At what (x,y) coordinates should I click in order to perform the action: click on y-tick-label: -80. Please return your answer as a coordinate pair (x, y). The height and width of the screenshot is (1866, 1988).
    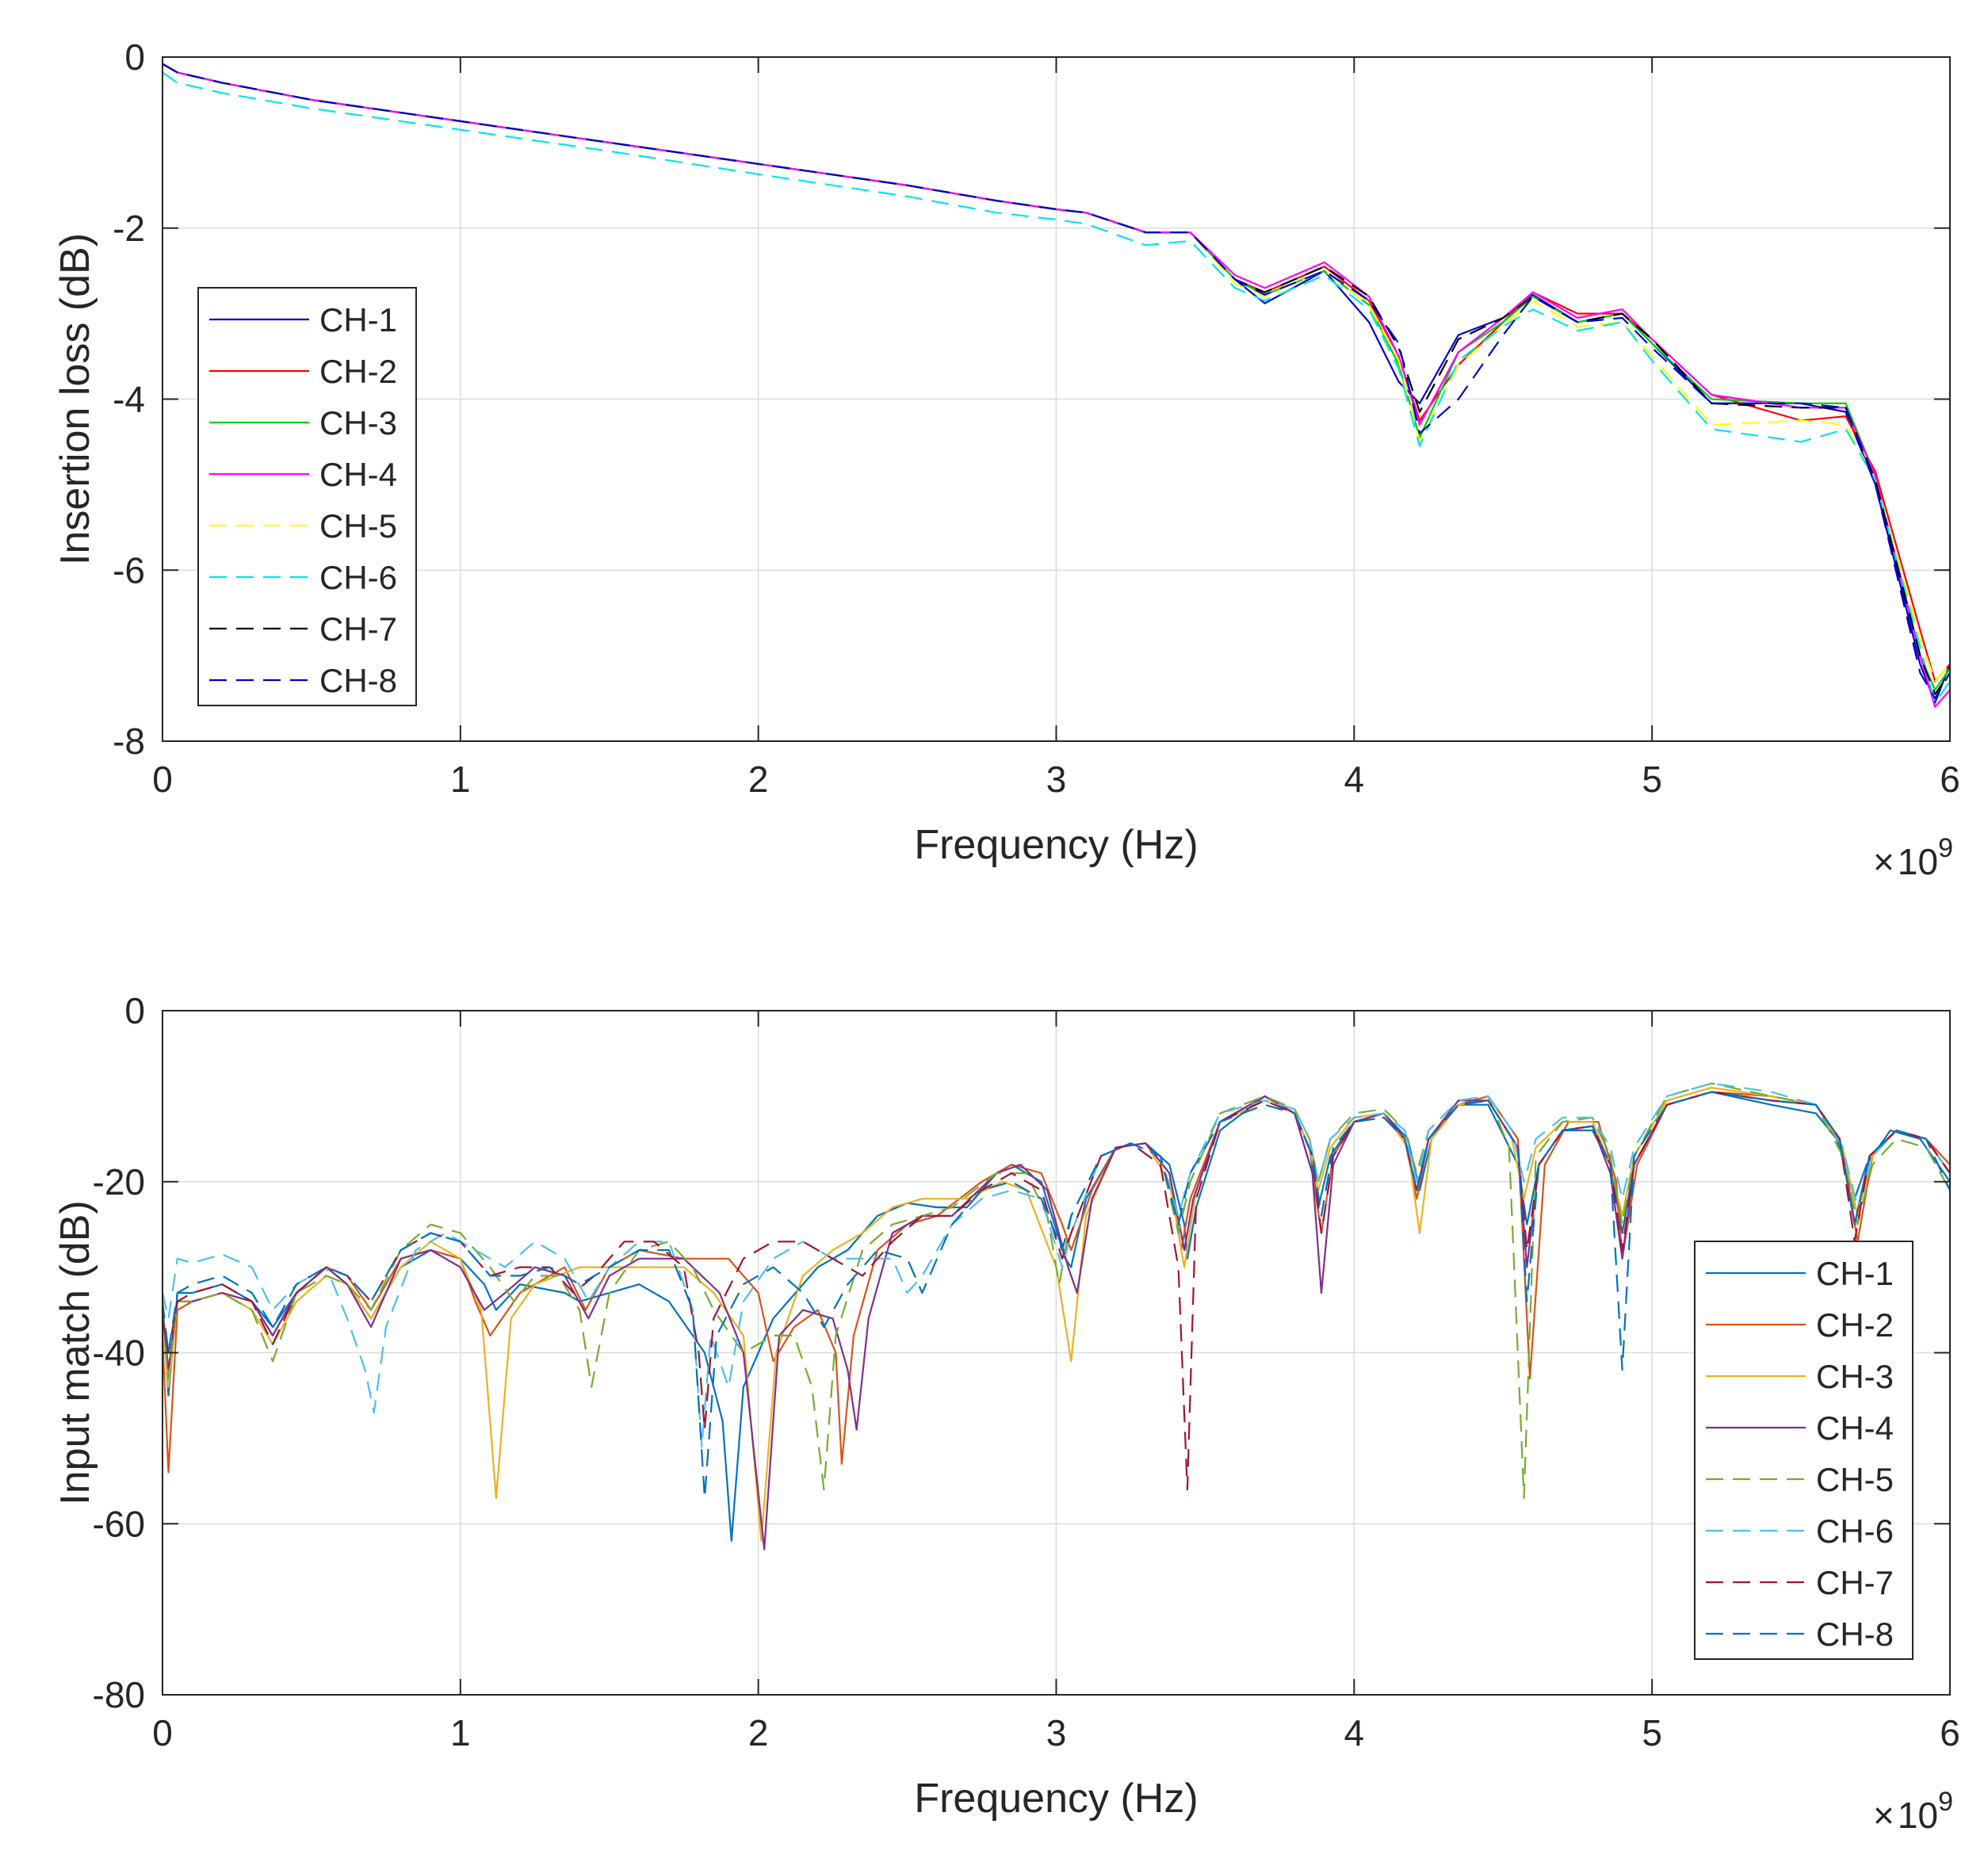
    Looking at the image, I should click on (119, 1694).